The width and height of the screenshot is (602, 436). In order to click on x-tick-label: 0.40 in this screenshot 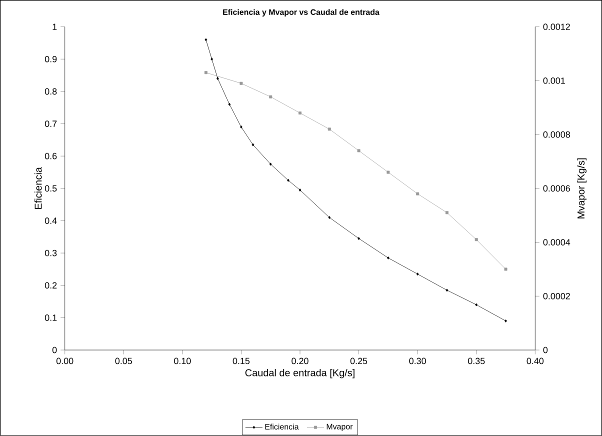, I will do `click(535, 361)`.